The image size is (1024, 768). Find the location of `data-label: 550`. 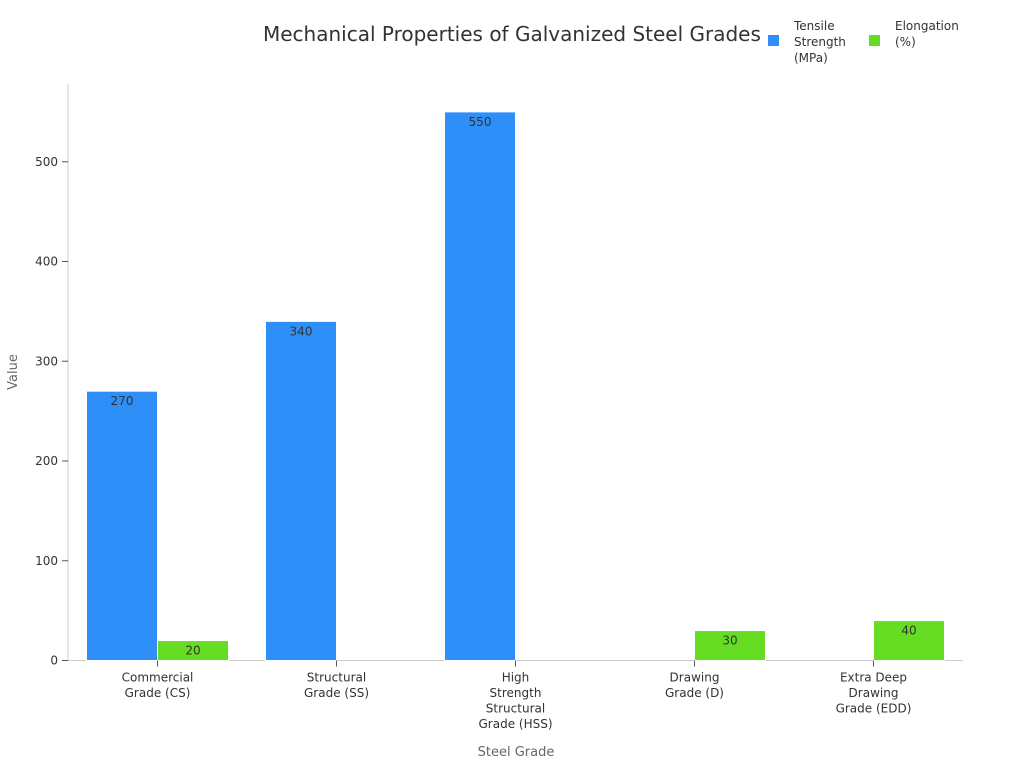

data-label: 550 is located at coordinates (480, 122).